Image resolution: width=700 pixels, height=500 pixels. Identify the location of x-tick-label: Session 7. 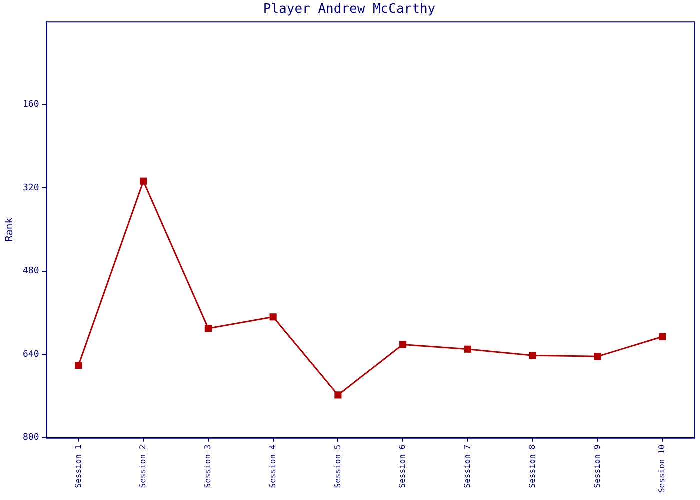
(467, 466).